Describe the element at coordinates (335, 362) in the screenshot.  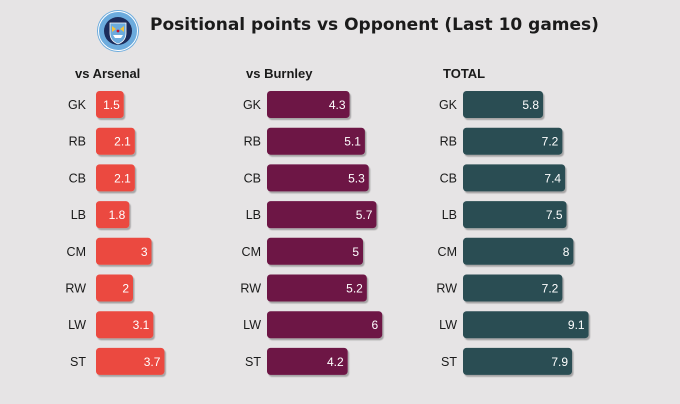
I see `value-label-st: 4.2` at that location.